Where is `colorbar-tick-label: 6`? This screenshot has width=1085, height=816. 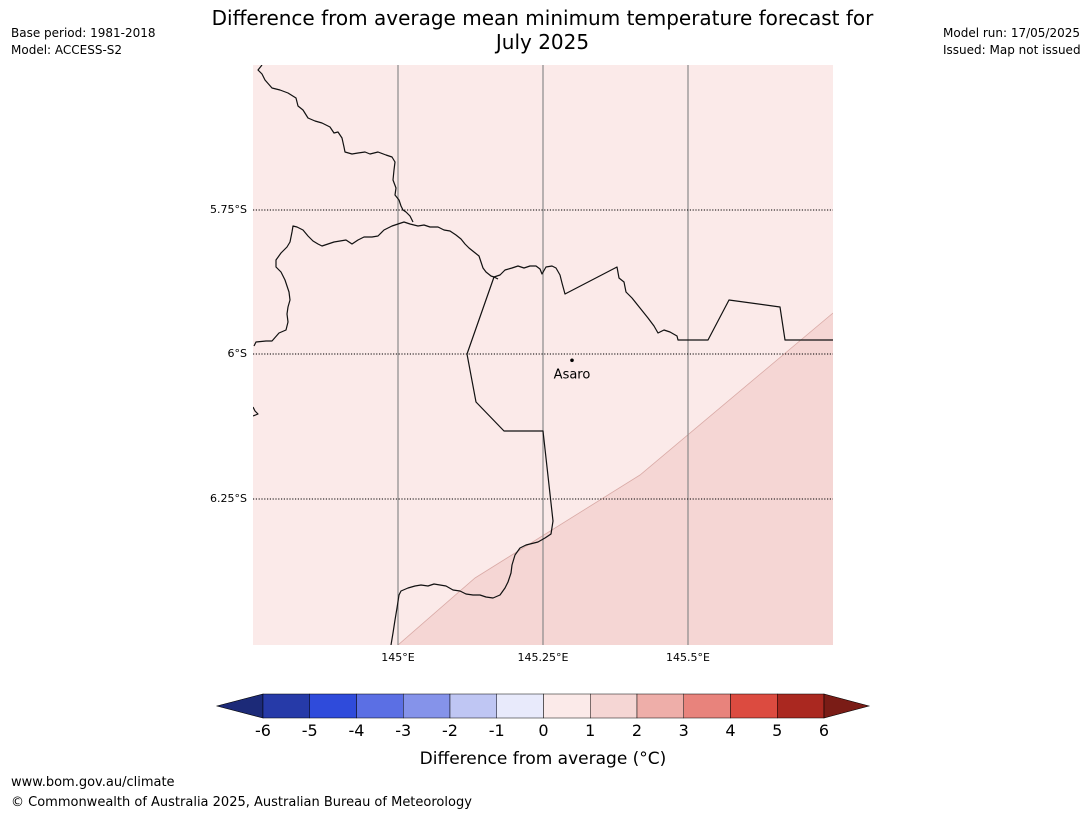 colorbar-tick-label: 6 is located at coordinates (824, 730).